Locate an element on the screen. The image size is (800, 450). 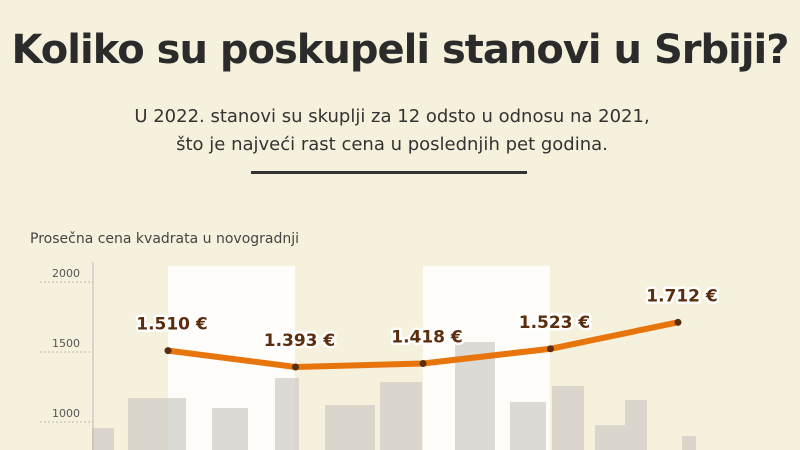
axis-label: Prosečna cena kvadrata u novogradnji is located at coordinates (164, 239).